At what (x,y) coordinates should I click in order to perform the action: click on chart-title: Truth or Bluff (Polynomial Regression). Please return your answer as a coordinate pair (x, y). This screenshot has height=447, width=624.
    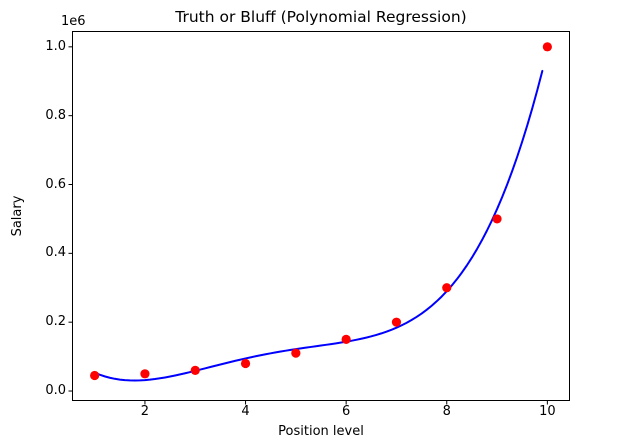
    Looking at the image, I should click on (321, 17).